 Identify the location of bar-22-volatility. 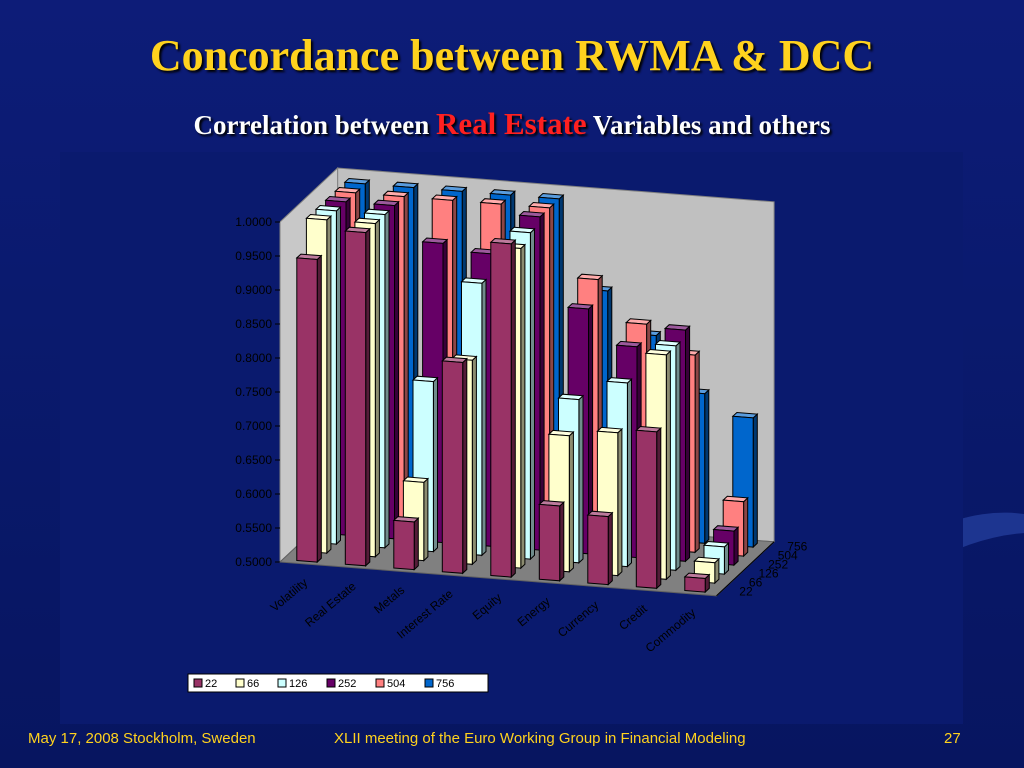
(309, 408).